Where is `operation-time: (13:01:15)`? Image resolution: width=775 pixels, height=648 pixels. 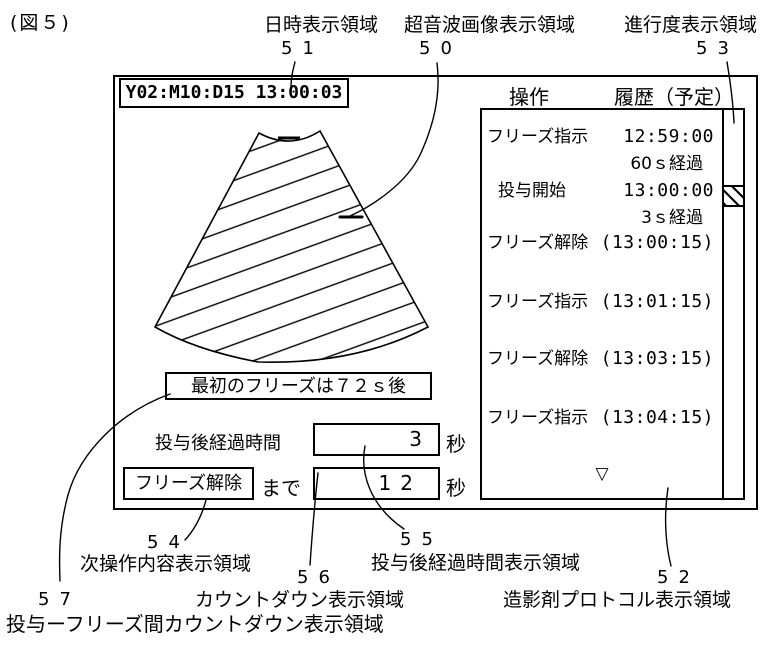
operation-time: (13:01:15) is located at coordinates (657, 301).